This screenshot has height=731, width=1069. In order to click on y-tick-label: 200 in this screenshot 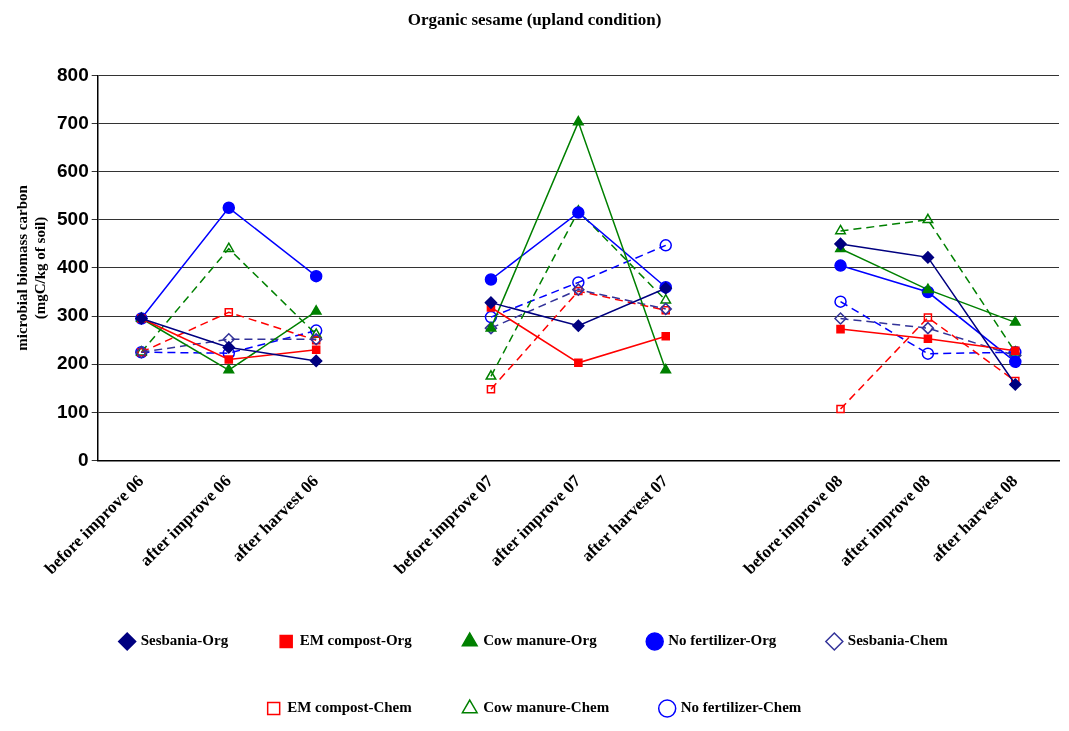, I will do `click(73, 363)`.